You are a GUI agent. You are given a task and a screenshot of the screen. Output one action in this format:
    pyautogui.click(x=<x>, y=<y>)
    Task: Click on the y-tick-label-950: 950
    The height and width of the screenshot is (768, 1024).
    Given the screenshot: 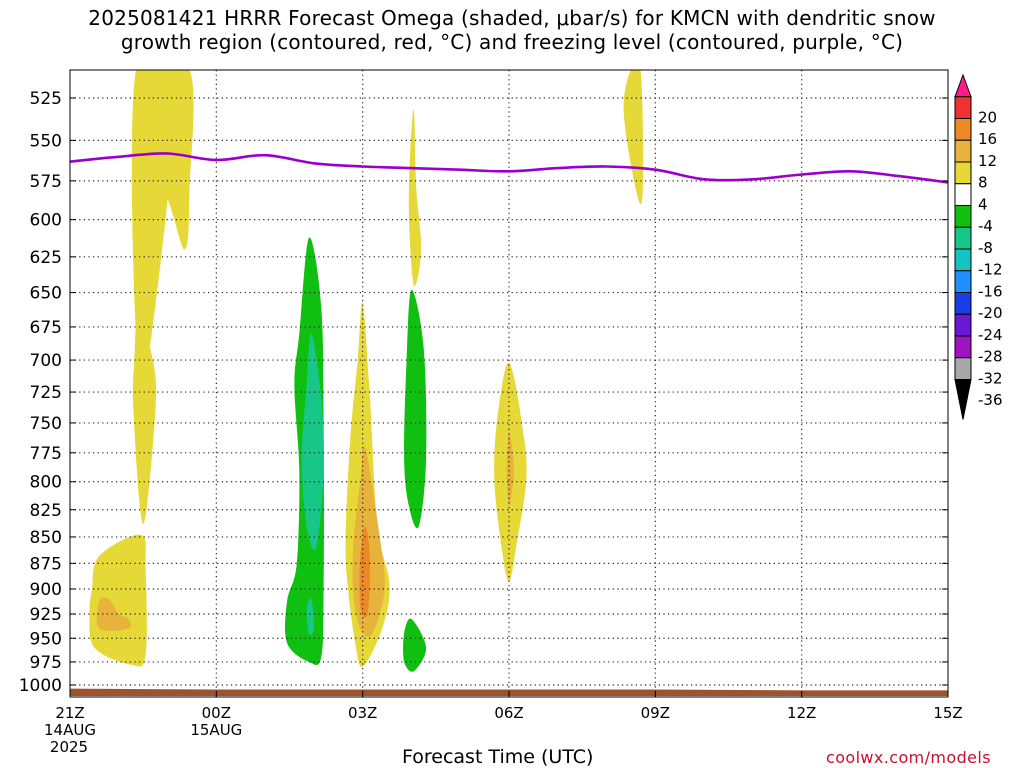 What is the action you would take?
    pyautogui.click(x=46, y=639)
    